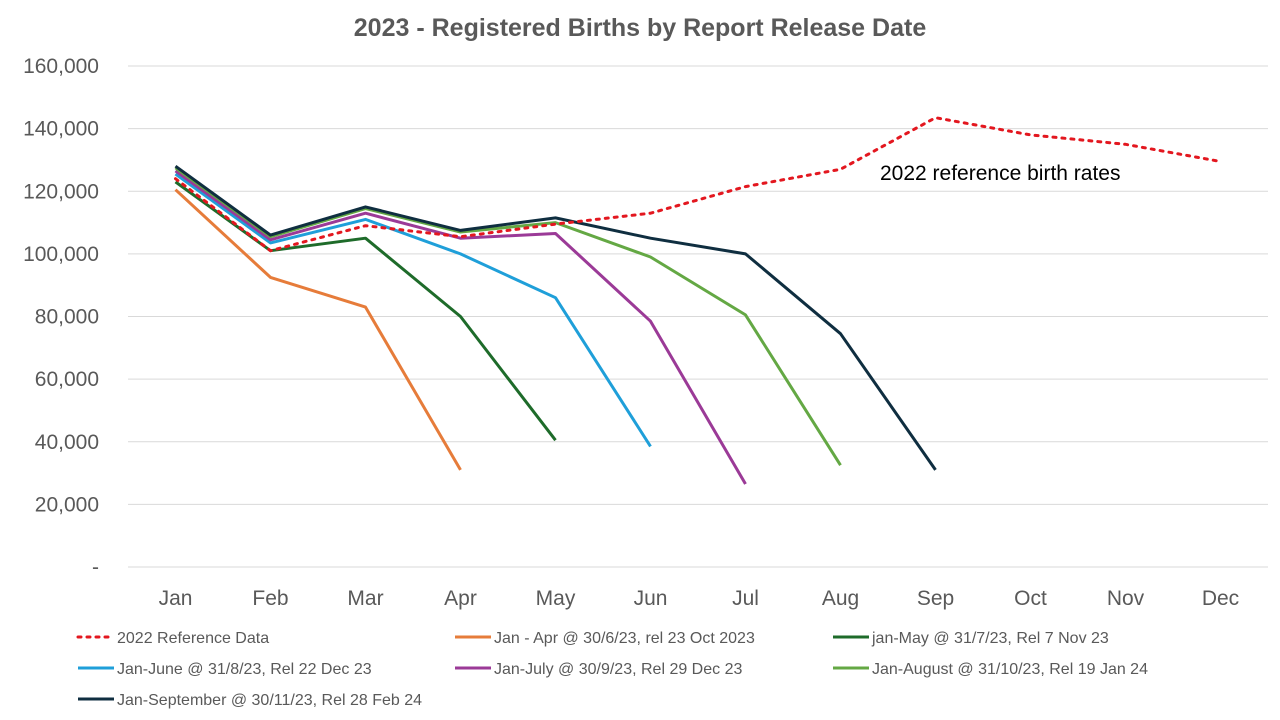 The height and width of the screenshot is (720, 1280). What do you see at coordinates (193, 638) in the screenshot?
I see `legend-label: 2022 Reference Data` at bounding box center [193, 638].